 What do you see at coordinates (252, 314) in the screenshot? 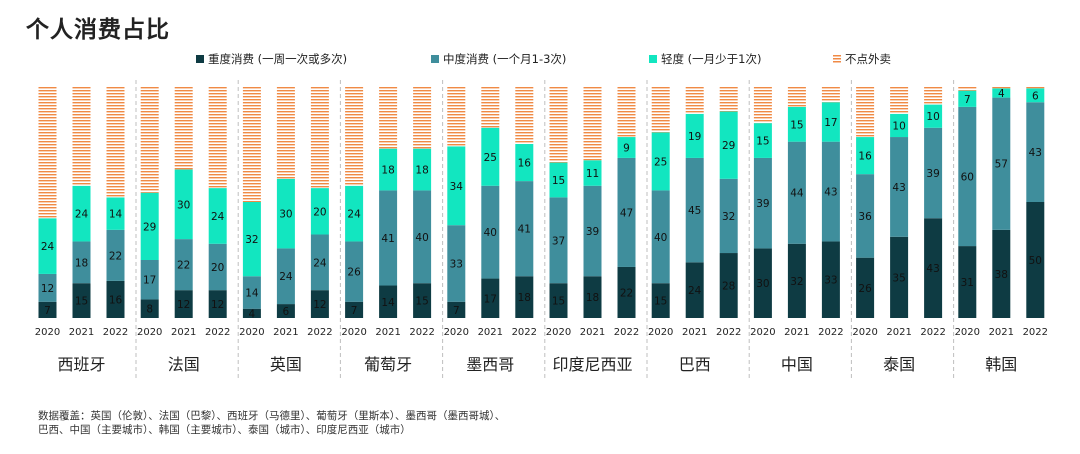
I see `data-label-heavy: 4` at bounding box center [252, 314].